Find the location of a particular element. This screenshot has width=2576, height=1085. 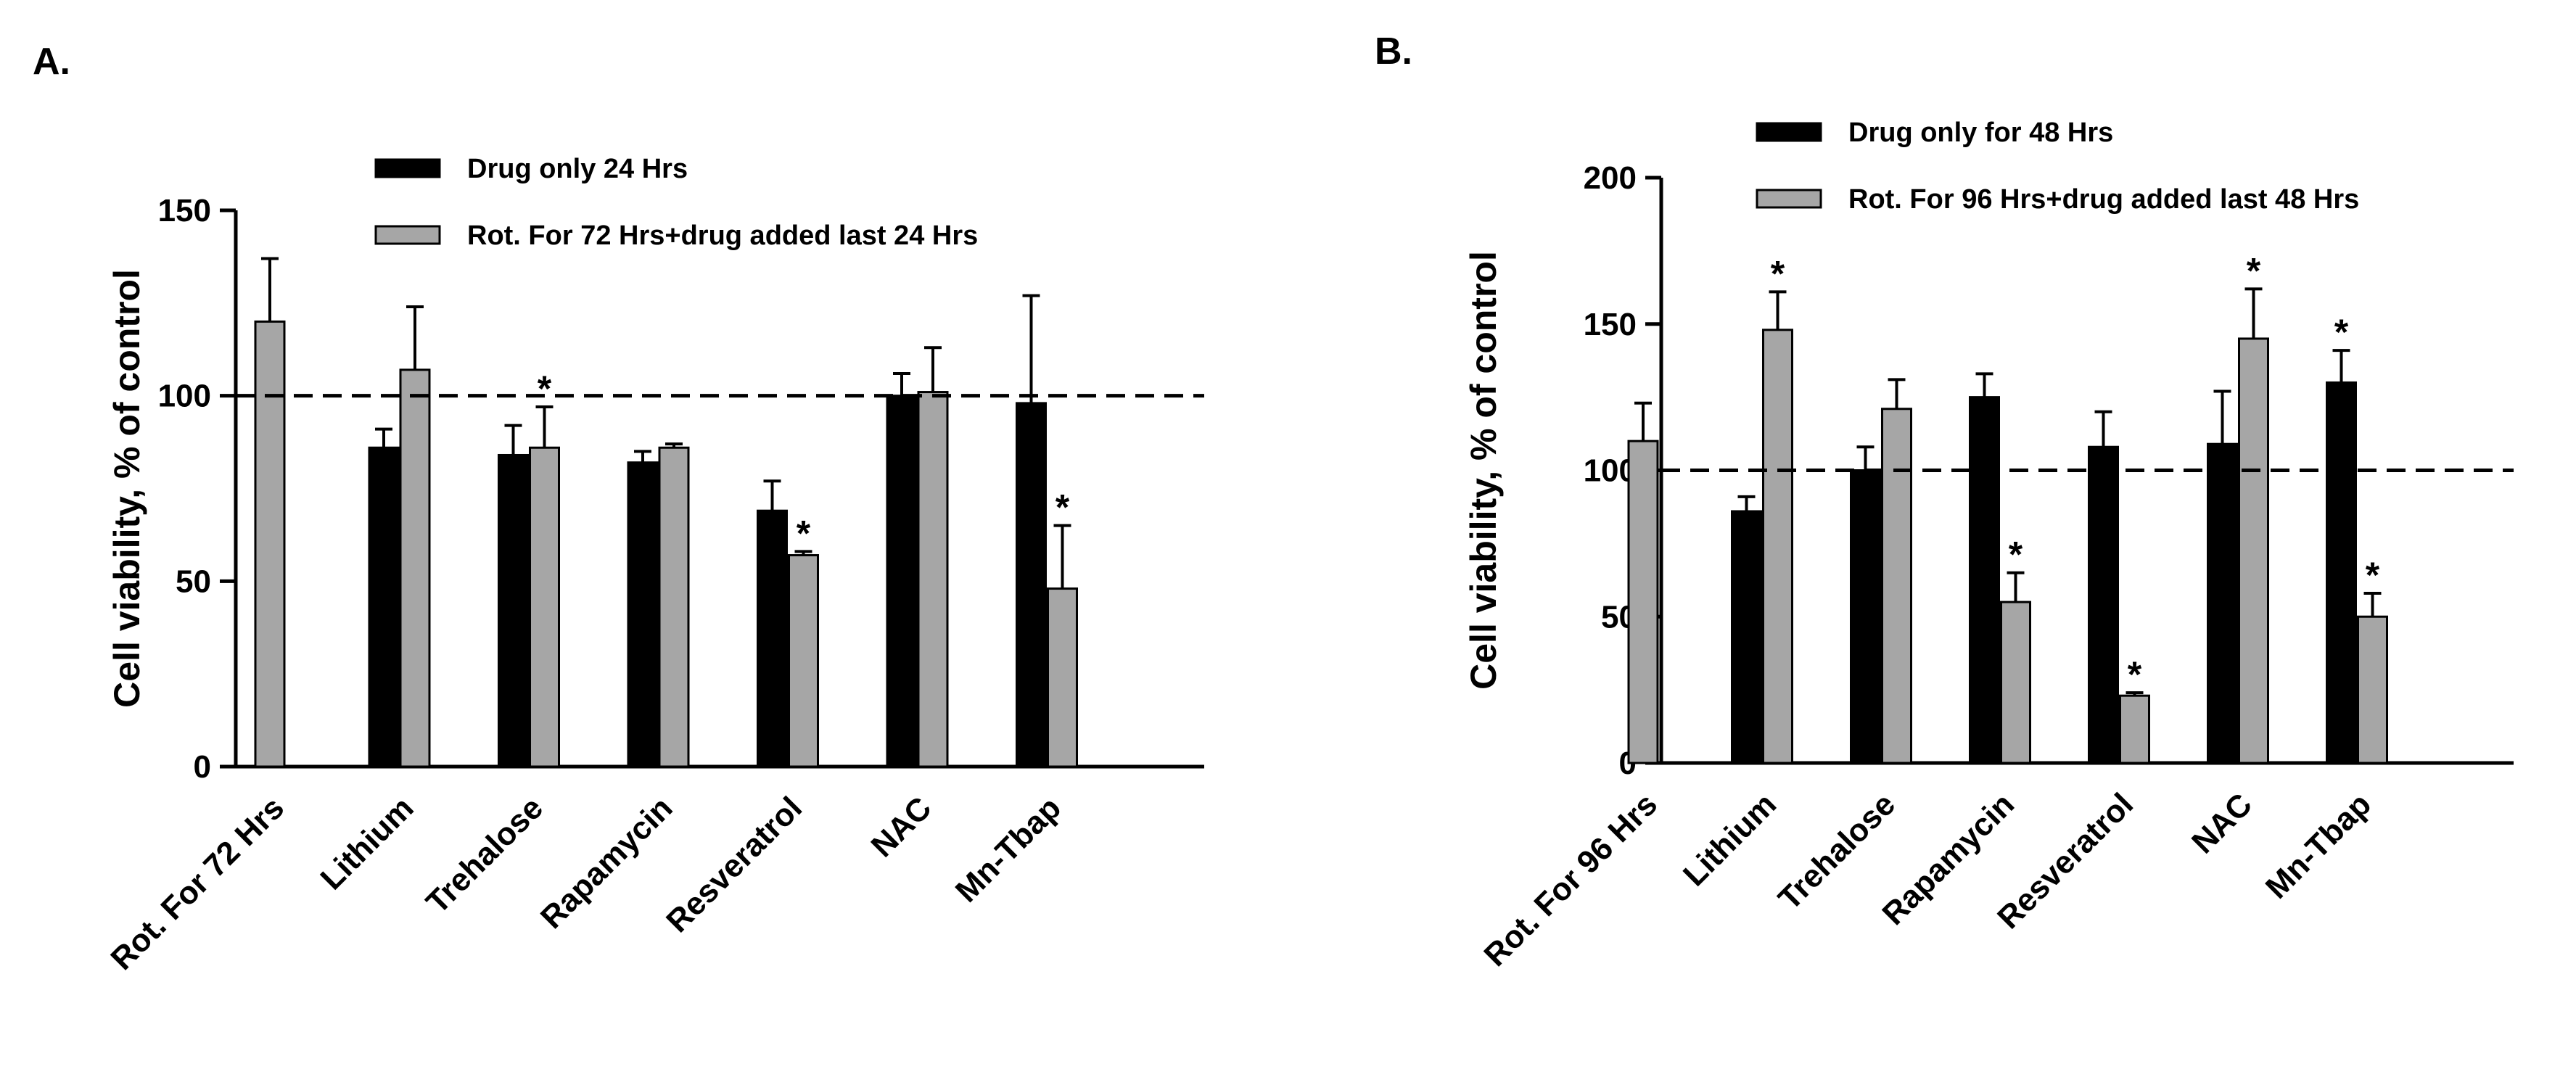

category-label: Resveratrol is located at coordinates (734, 864).